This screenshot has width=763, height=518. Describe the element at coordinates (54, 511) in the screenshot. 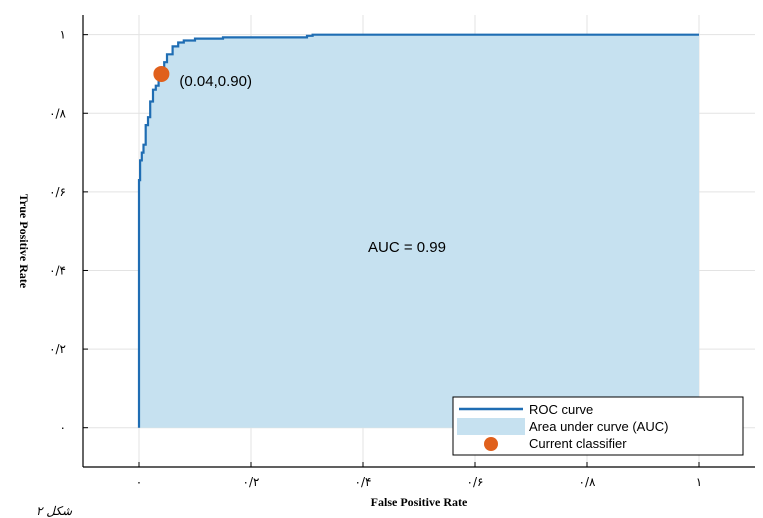

I see `figure-caption: شکل ۲` at that location.